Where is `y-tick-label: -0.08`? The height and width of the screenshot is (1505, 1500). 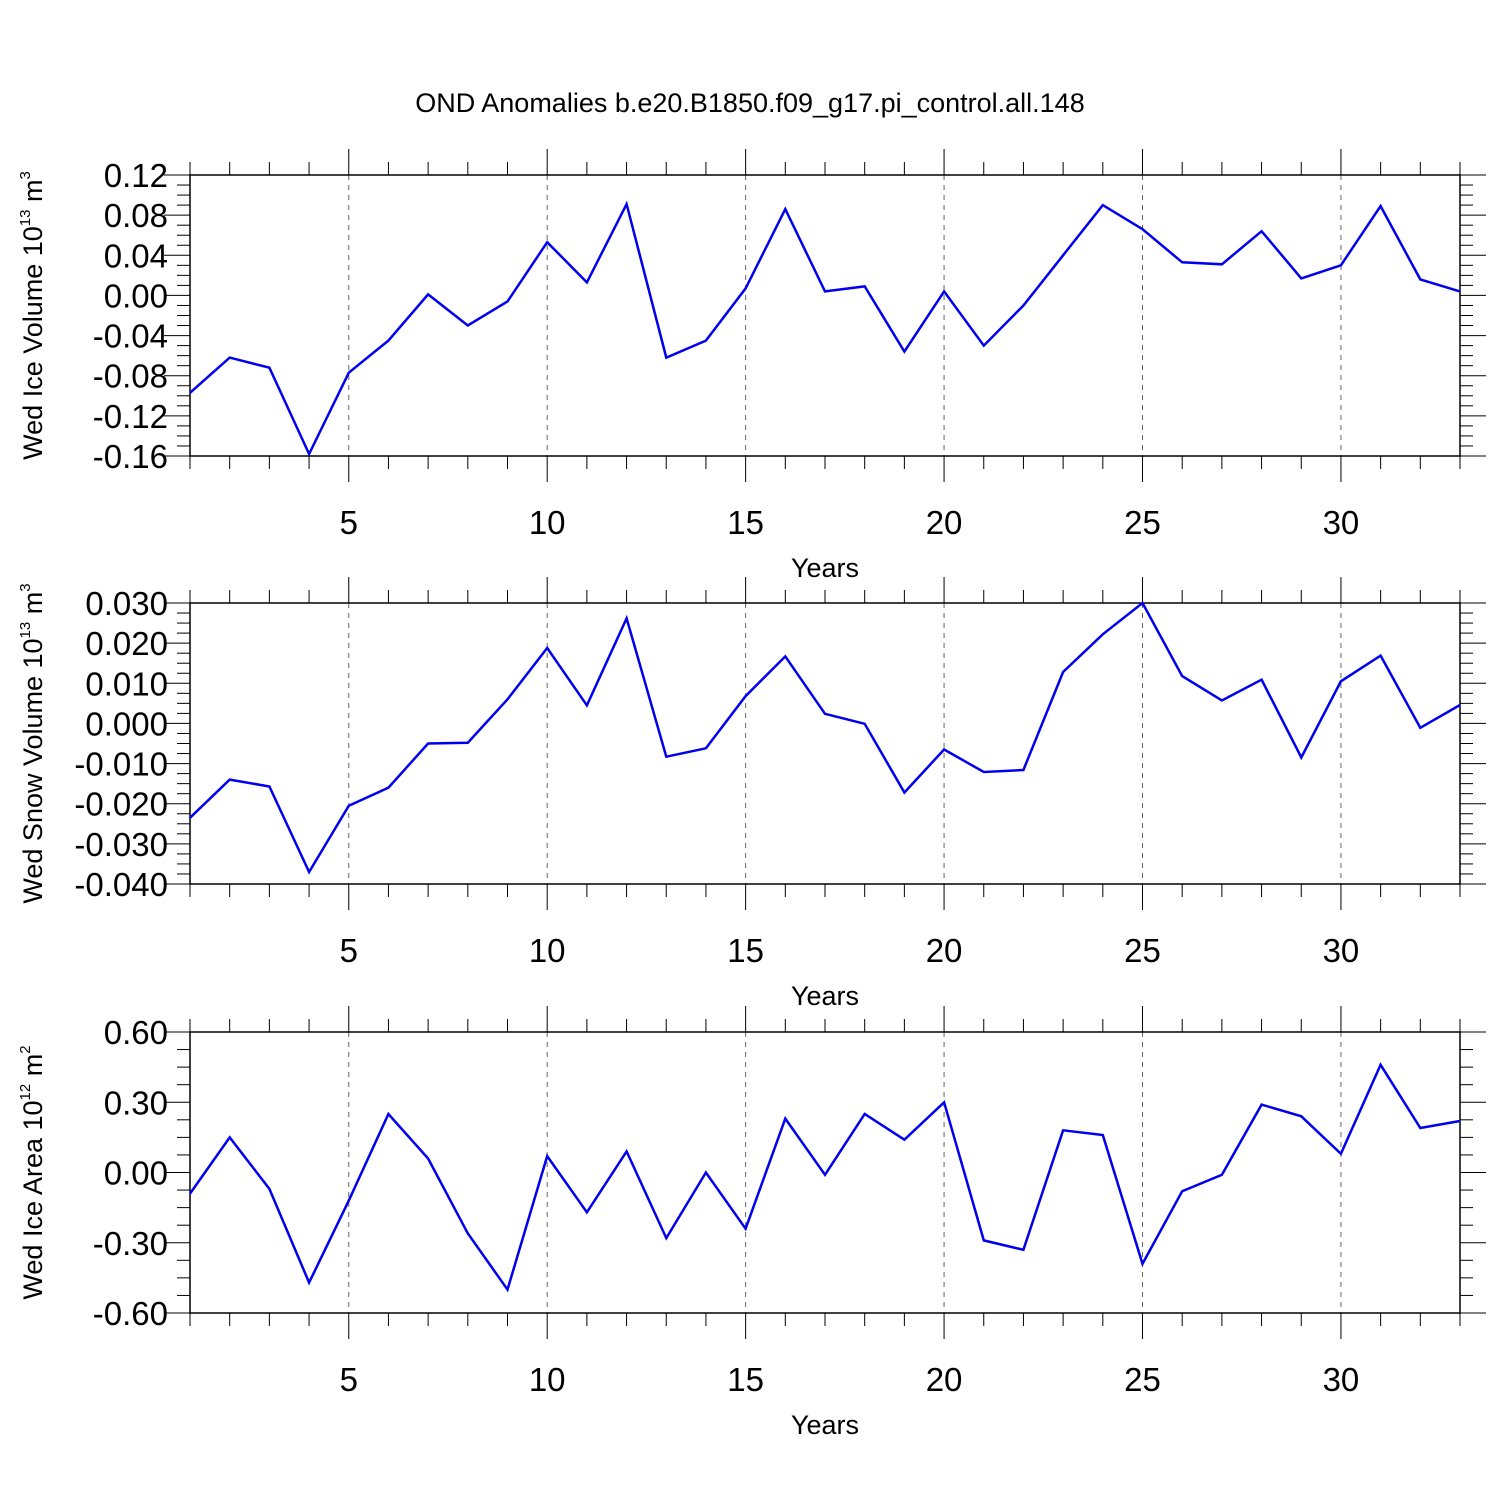 y-tick-label: -0.08 is located at coordinates (130, 376).